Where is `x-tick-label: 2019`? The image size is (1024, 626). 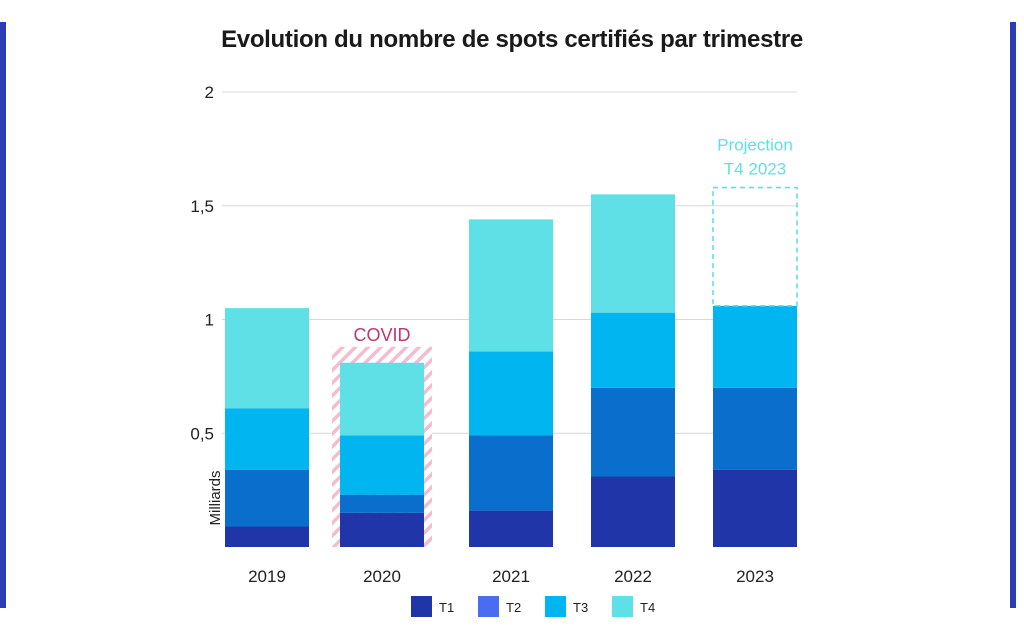 x-tick-label: 2019 is located at coordinates (267, 576).